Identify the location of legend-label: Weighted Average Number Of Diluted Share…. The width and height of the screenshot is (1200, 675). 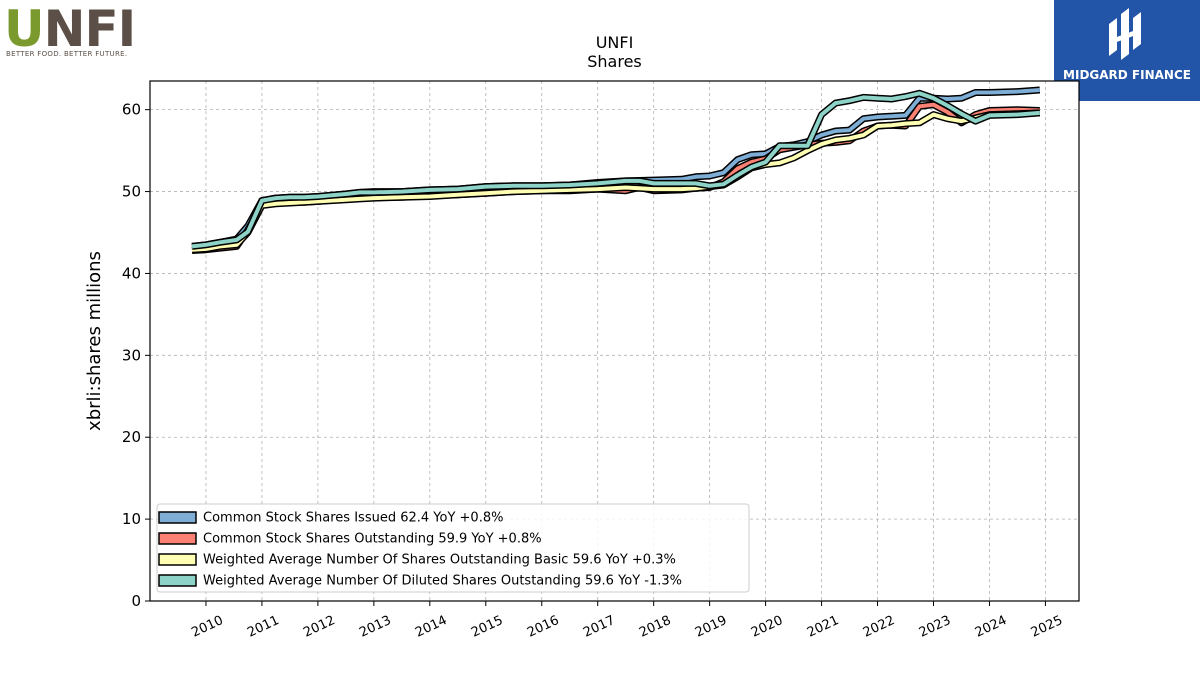
(442, 581).